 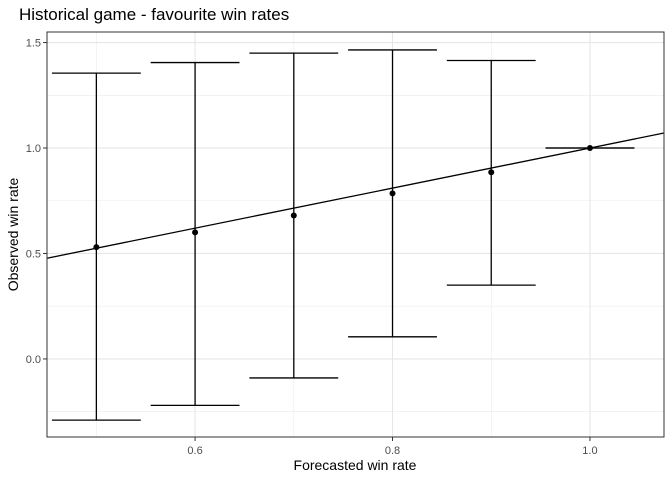 I want to click on y-tick-label: 1.5, so click(x=33, y=44).